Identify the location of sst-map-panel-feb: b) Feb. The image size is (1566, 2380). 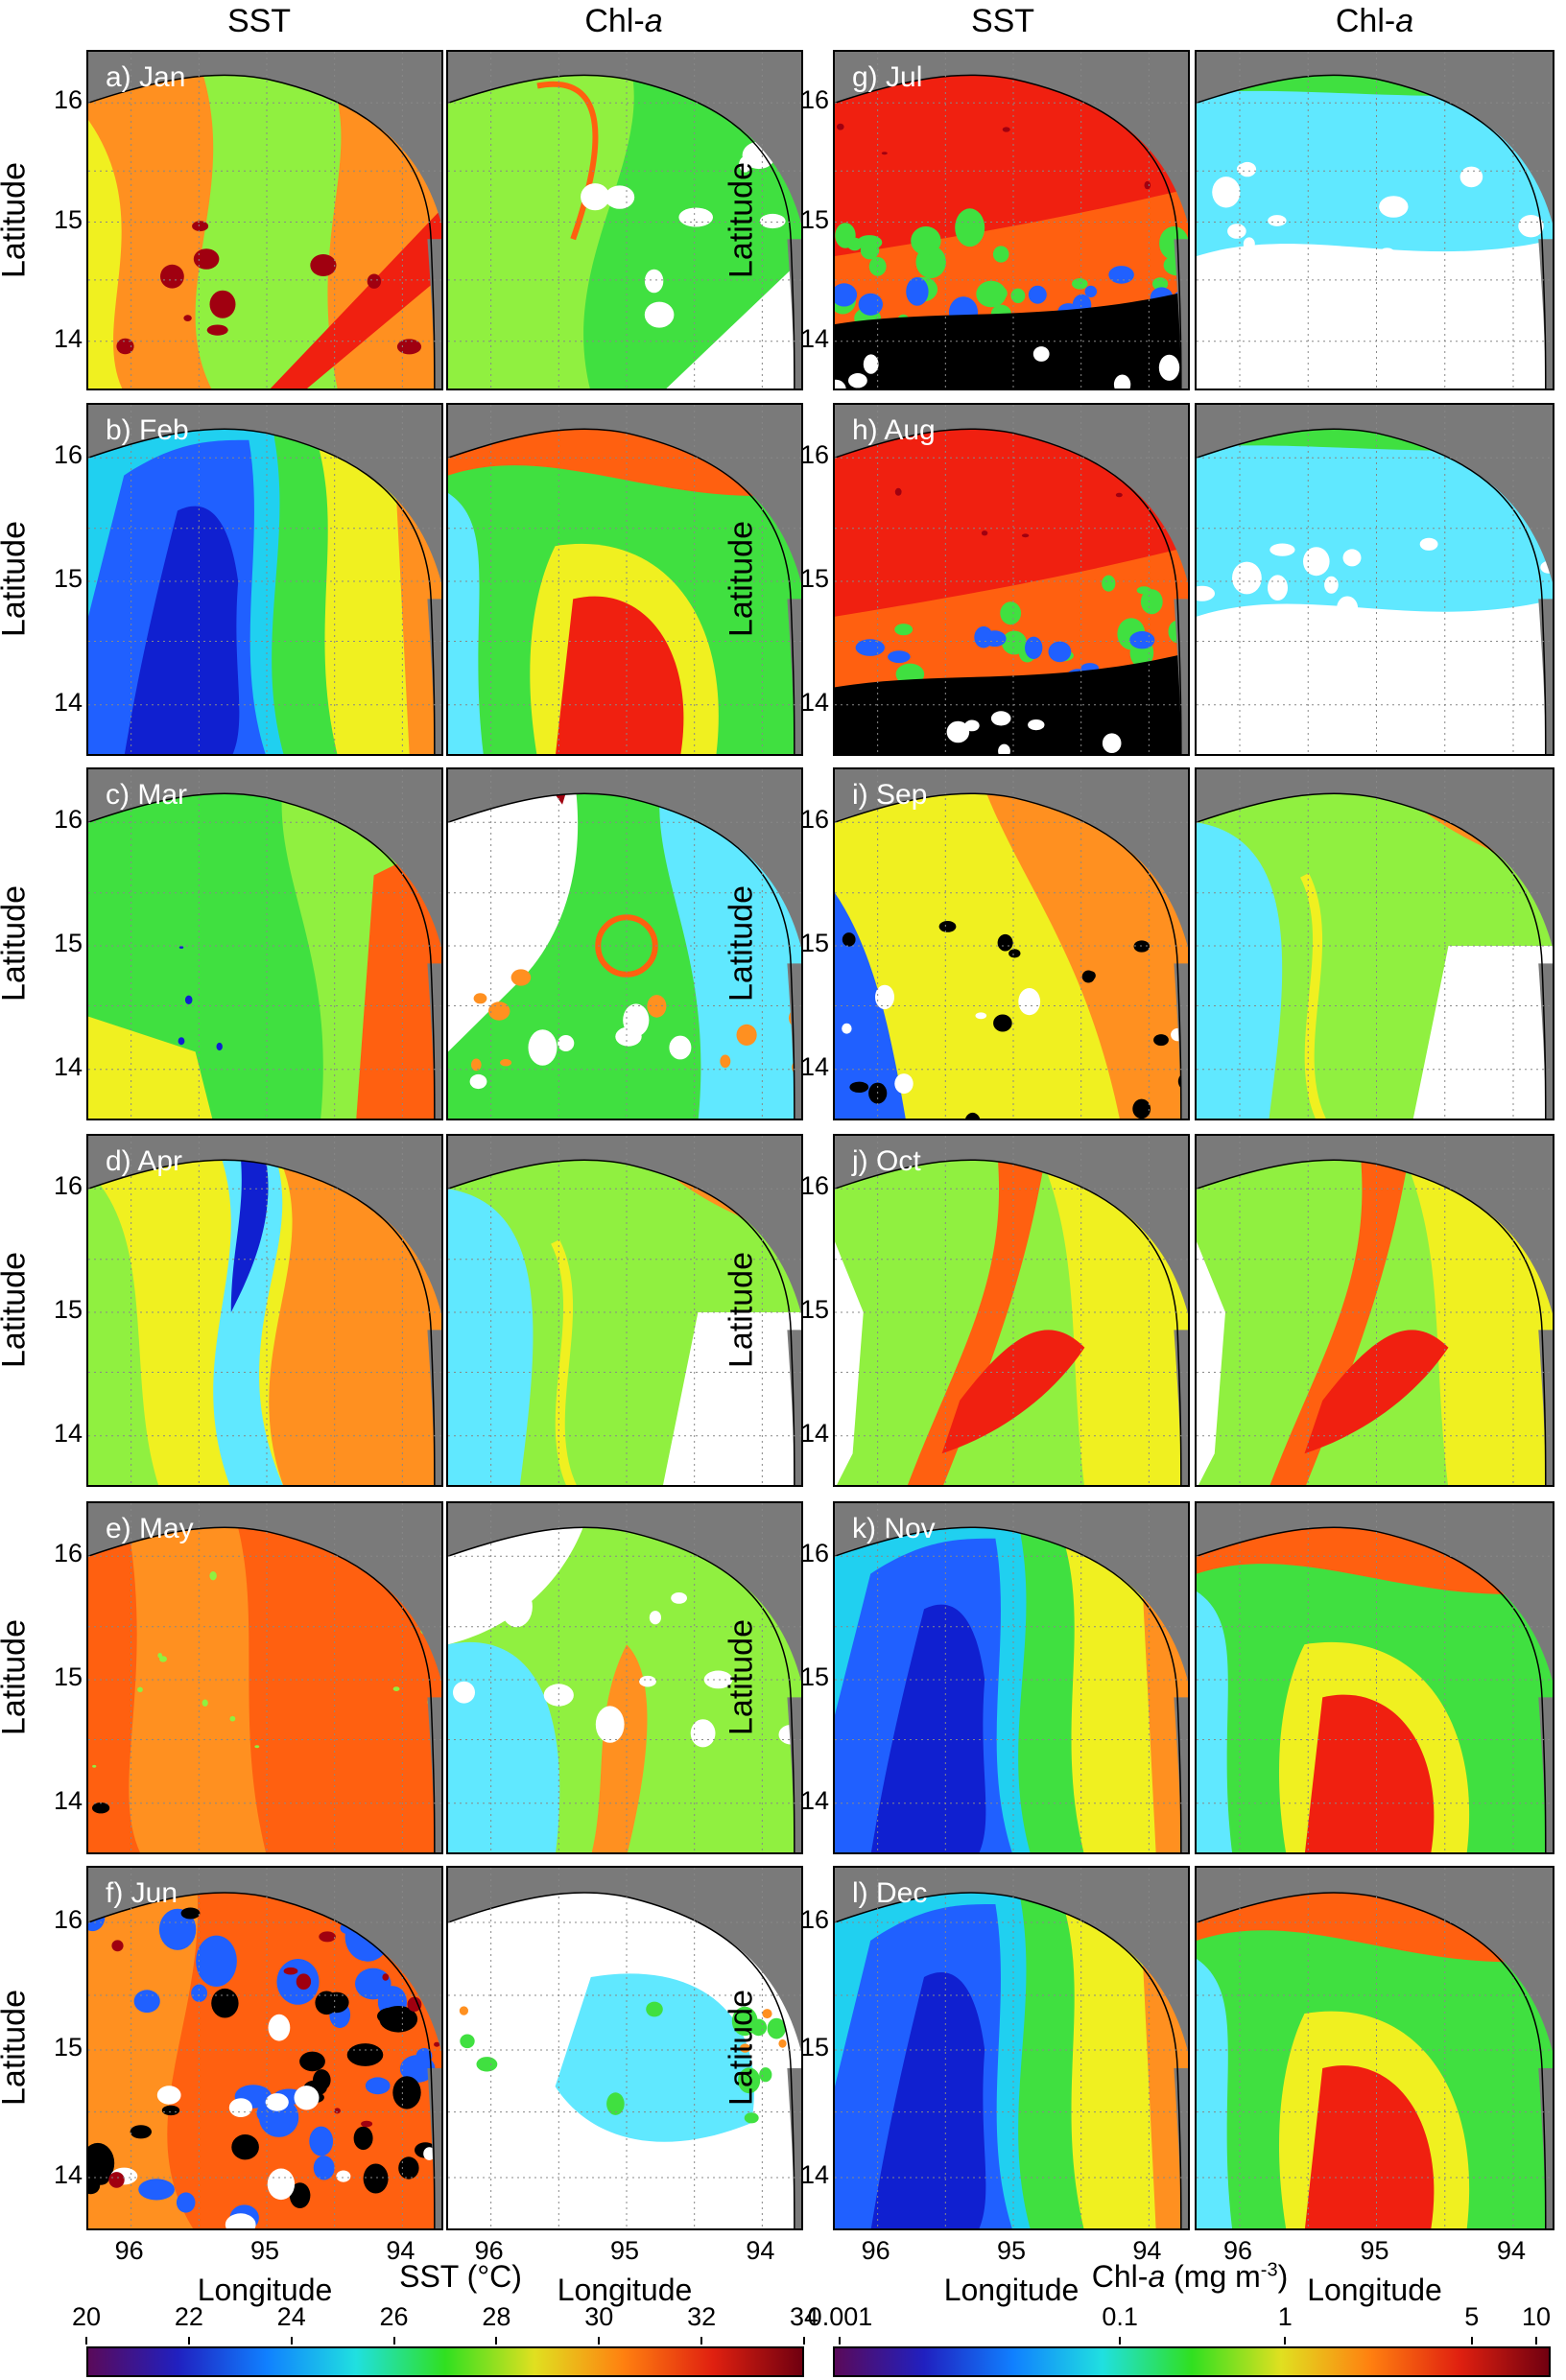
(264, 580).